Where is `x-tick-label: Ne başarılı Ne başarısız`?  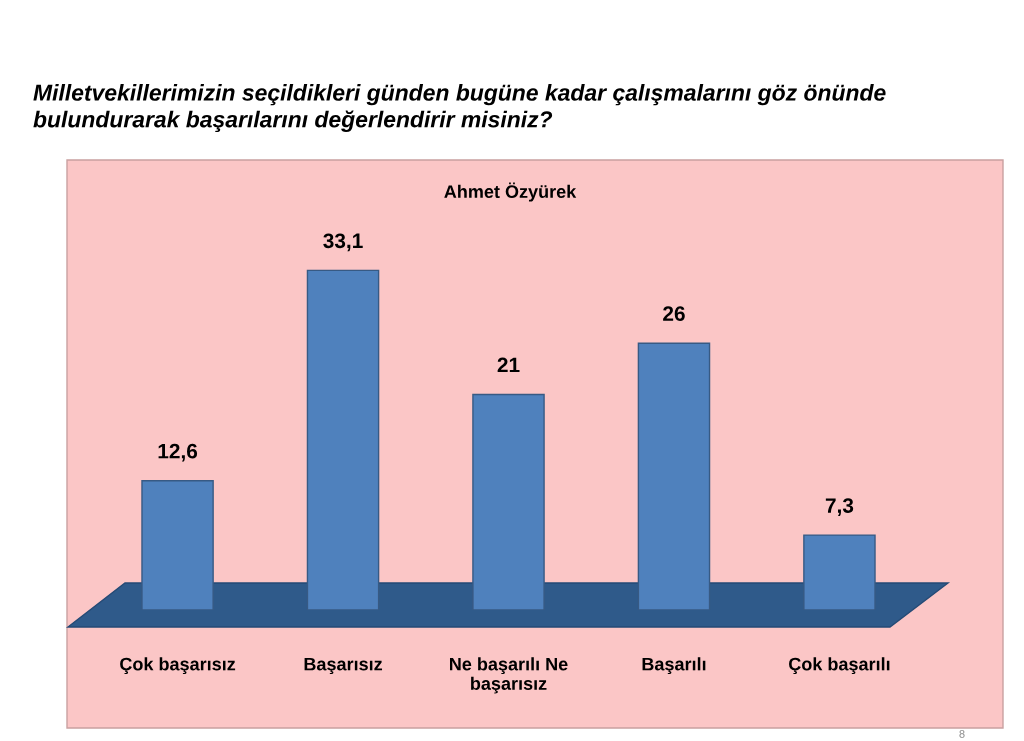
x-tick-label: Ne başarılı Ne başarısız is located at coordinates (509, 675).